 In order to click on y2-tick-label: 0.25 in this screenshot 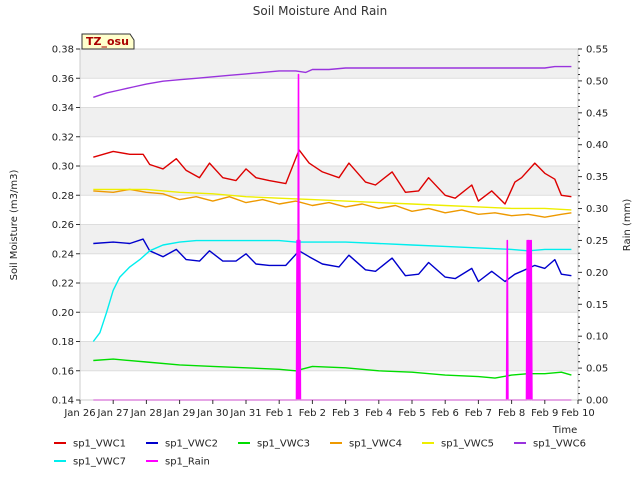, I will do `click(597, 241)`.